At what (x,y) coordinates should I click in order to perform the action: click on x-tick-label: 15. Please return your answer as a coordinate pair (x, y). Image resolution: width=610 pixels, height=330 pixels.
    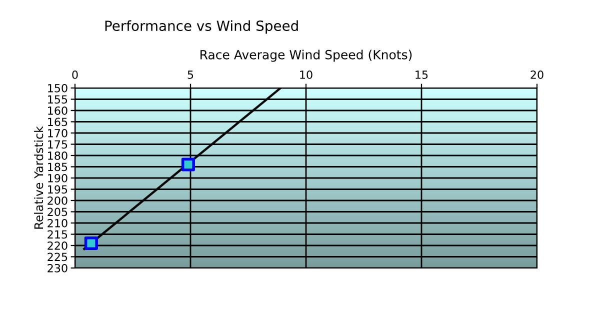
    Looking at the image, I should click on (422, 74).